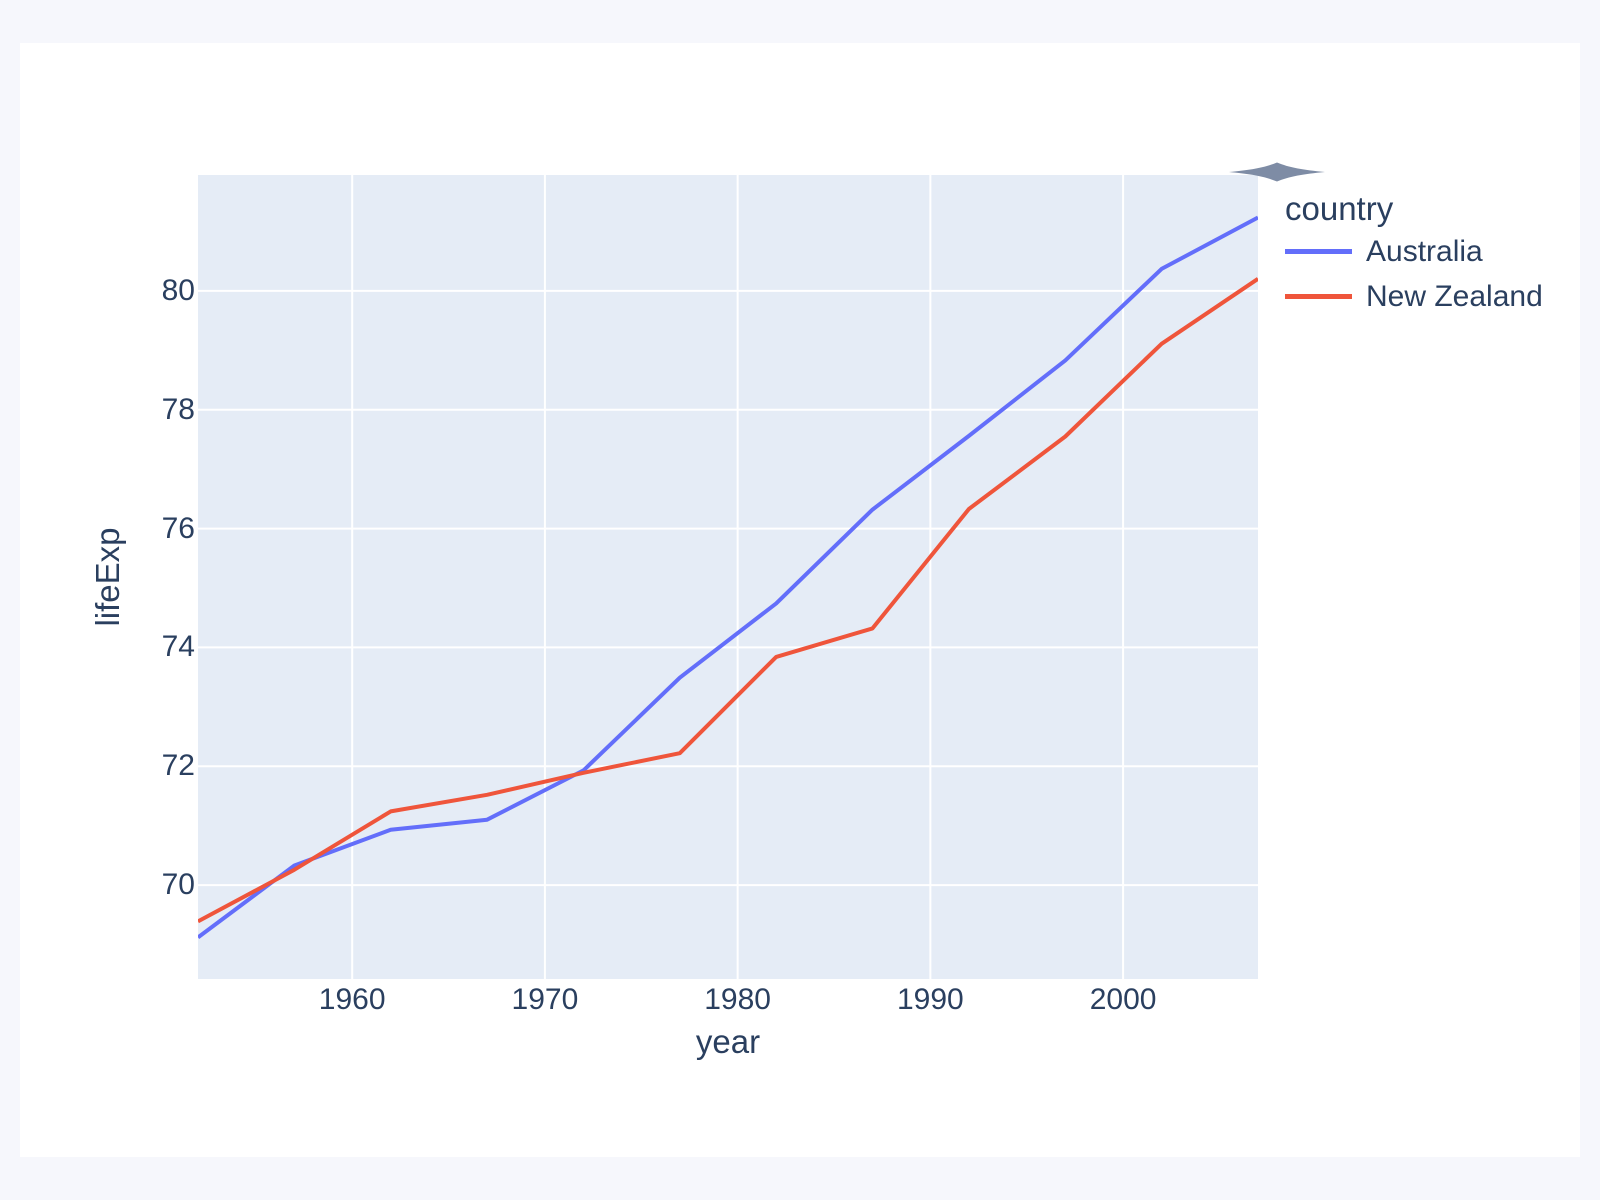 Image resolution: width=1600 pixels, height=1200 pixels. Describe the element at coordinates (178, 885) in the screenshot. I see `y-tick-label: 70` at that location.